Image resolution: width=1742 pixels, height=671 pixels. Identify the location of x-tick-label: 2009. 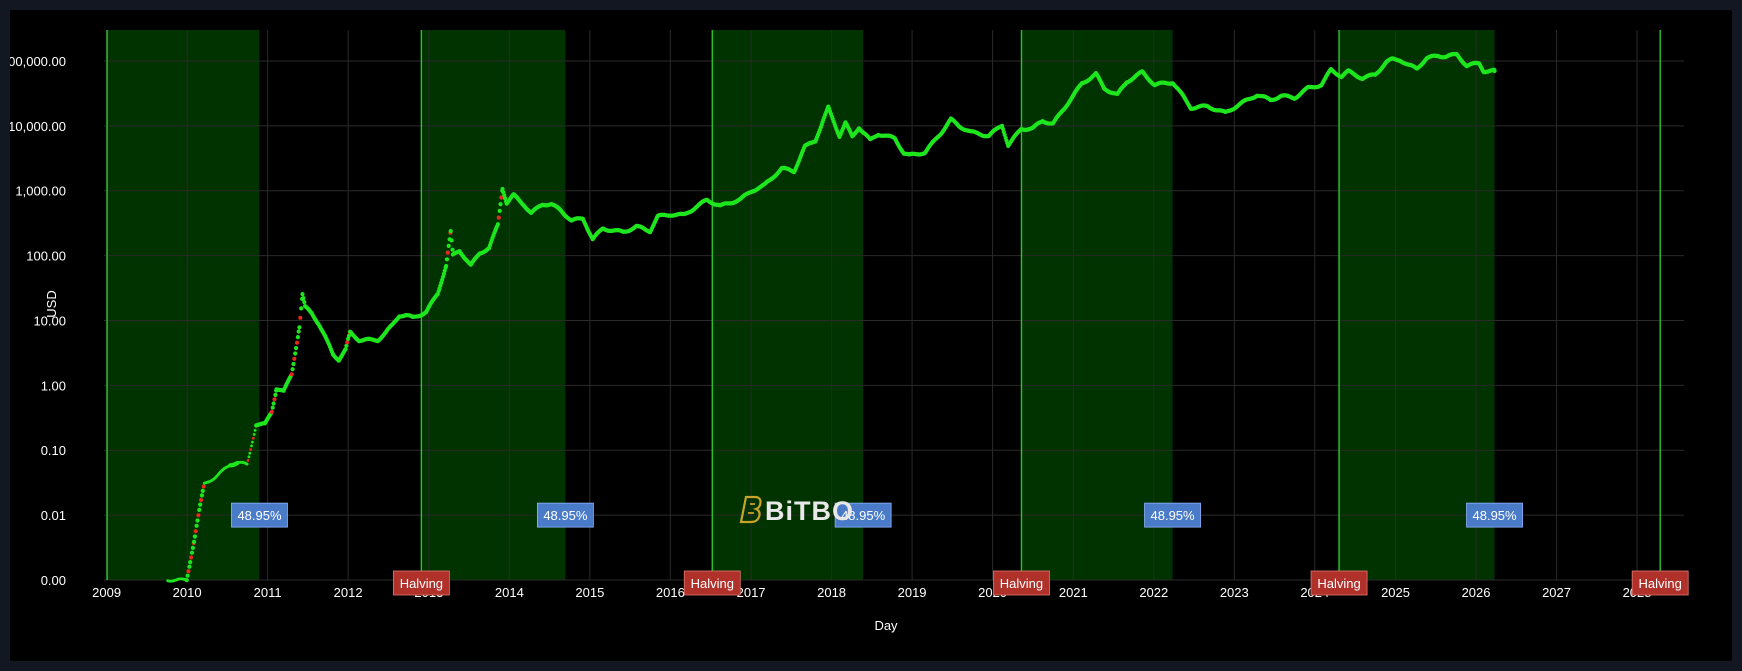
(106, 592).